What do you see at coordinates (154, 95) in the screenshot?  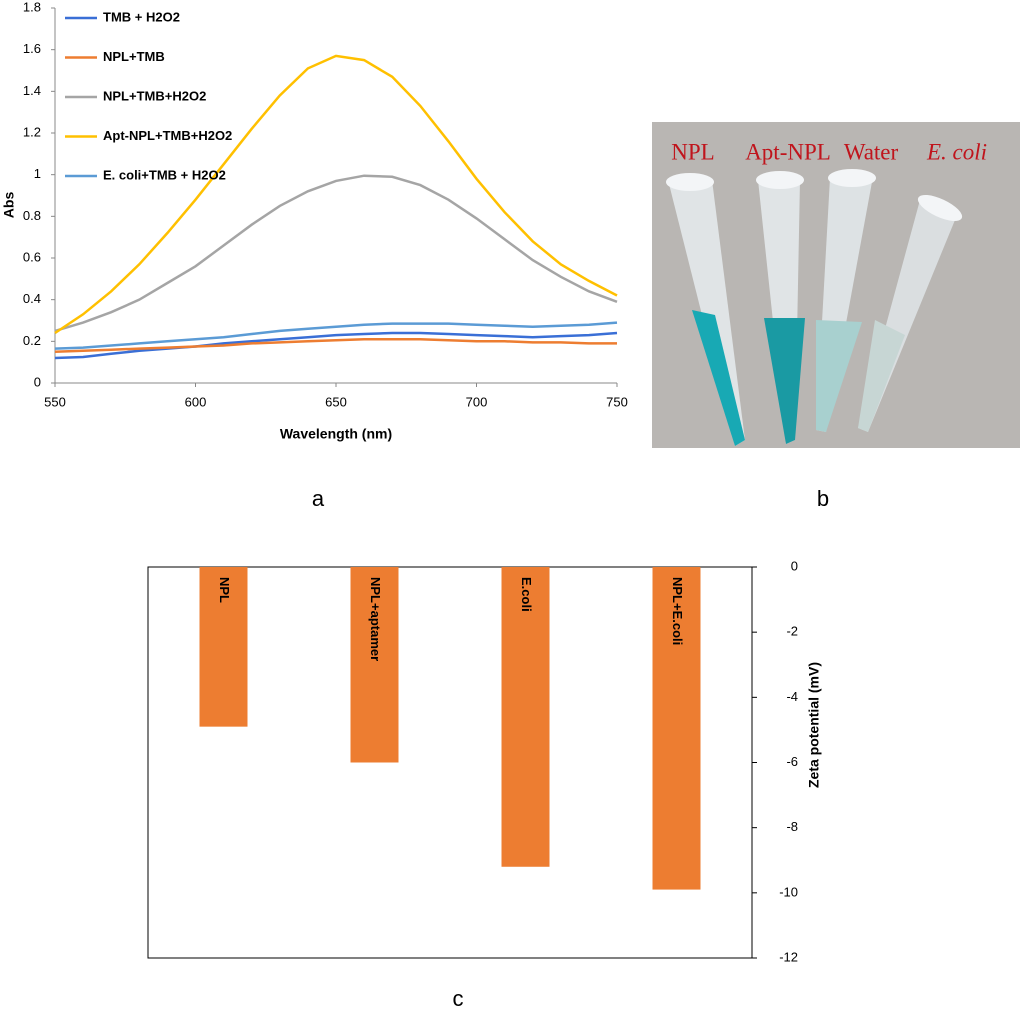 I see `legend-label: NPL+TMB+H2O2` at bounding box center [154, 95].